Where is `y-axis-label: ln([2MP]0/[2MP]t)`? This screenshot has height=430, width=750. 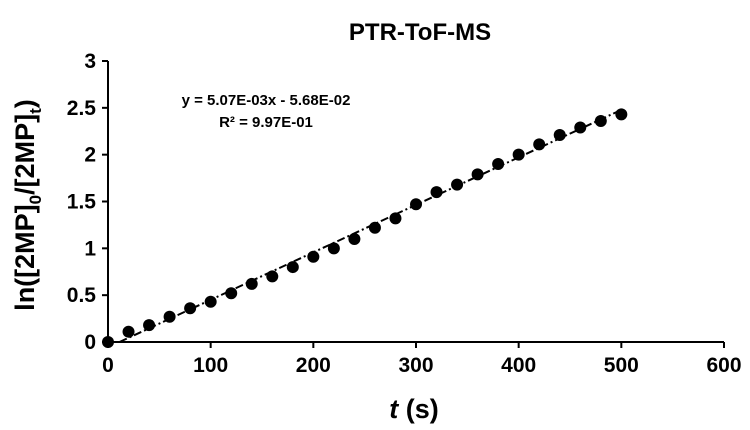 y-axis-label: ln([2MP]0/[2MP]t) is located at coordinates (27, 205).